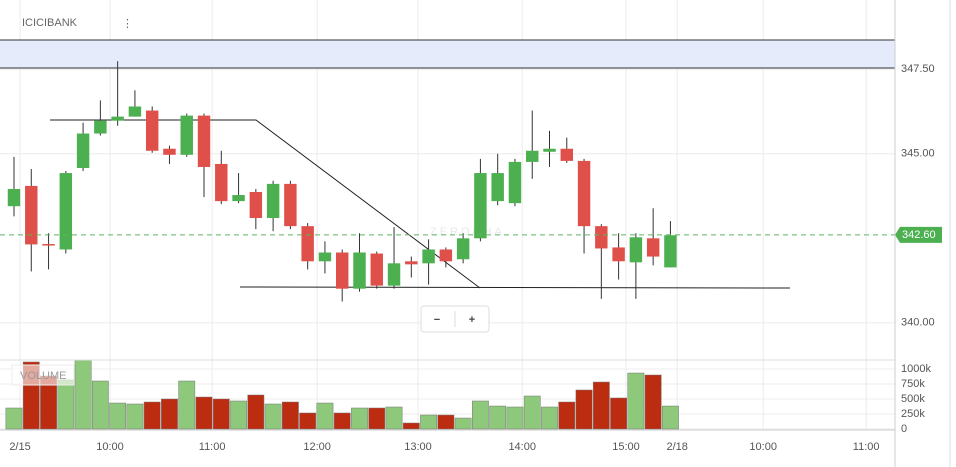  Describe the element at coordinates (913, 414) in the screenshot. I see `y2-tick-label: 250k` at that location.